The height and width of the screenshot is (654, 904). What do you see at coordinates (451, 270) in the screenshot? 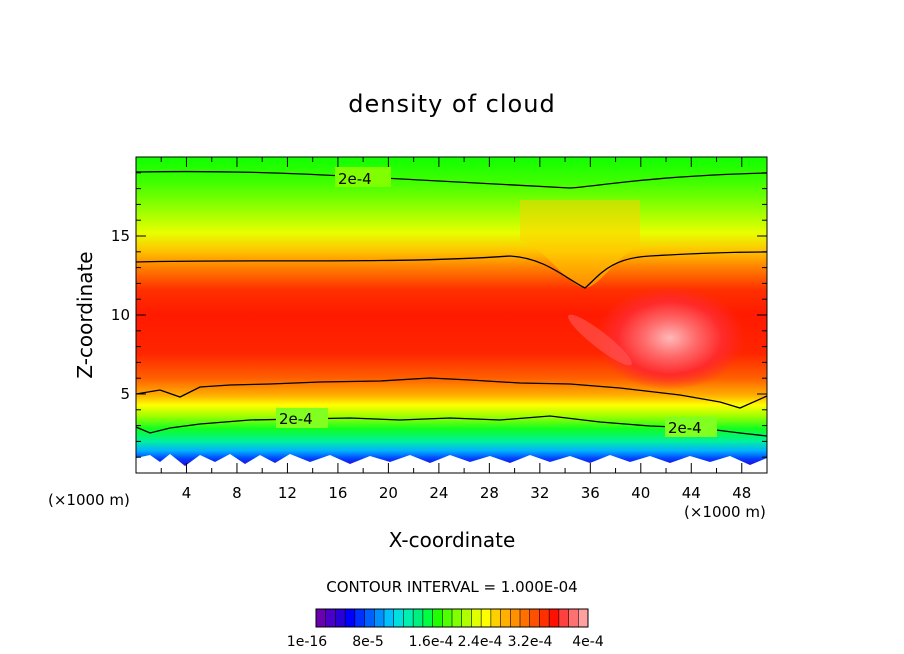
I see `contour-line-upper` at bounding box center [451, 270].